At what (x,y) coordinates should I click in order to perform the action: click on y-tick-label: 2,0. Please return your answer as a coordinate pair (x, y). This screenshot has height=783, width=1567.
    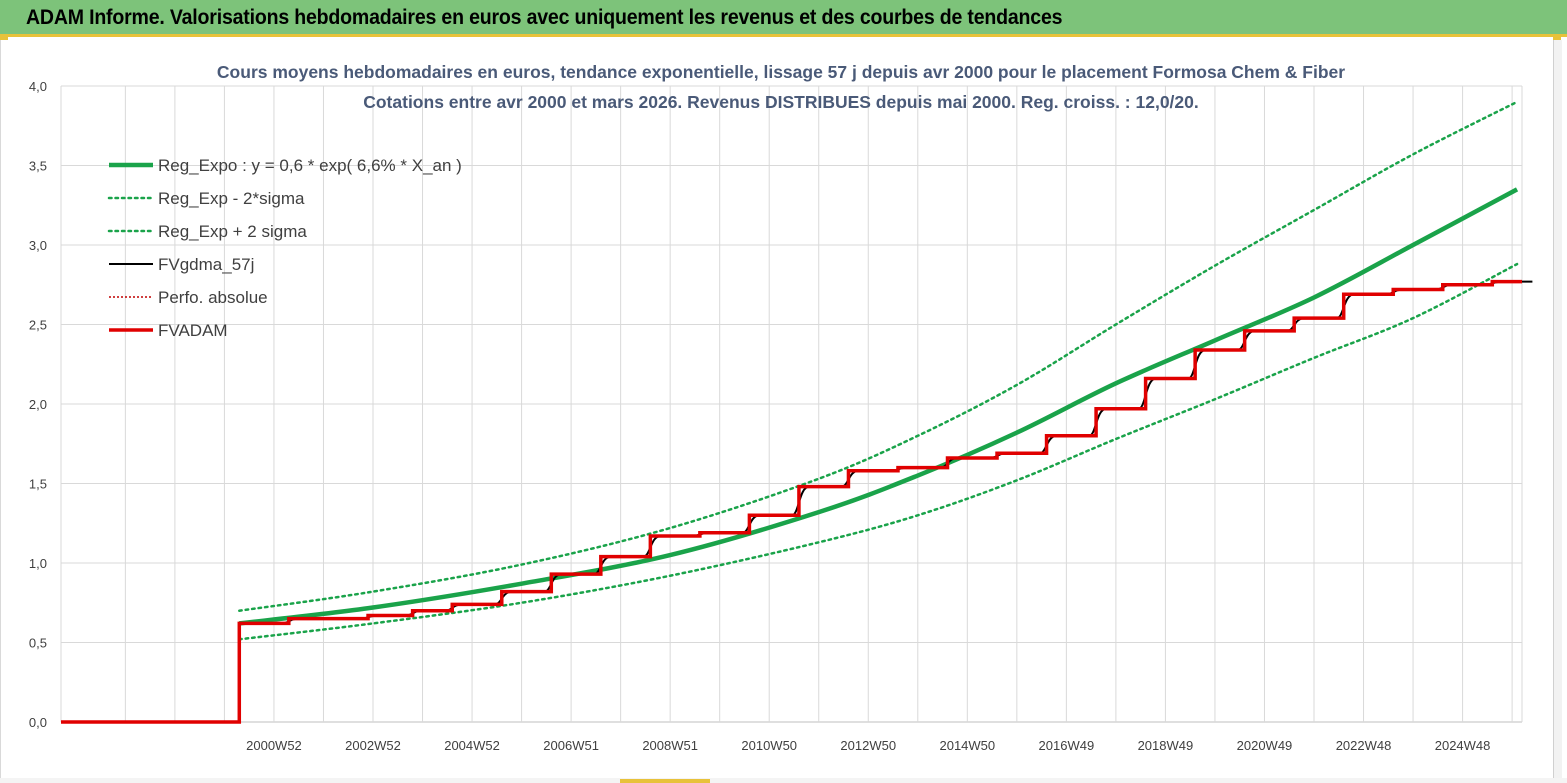
    Looking at the image, I should click on (38, 404).